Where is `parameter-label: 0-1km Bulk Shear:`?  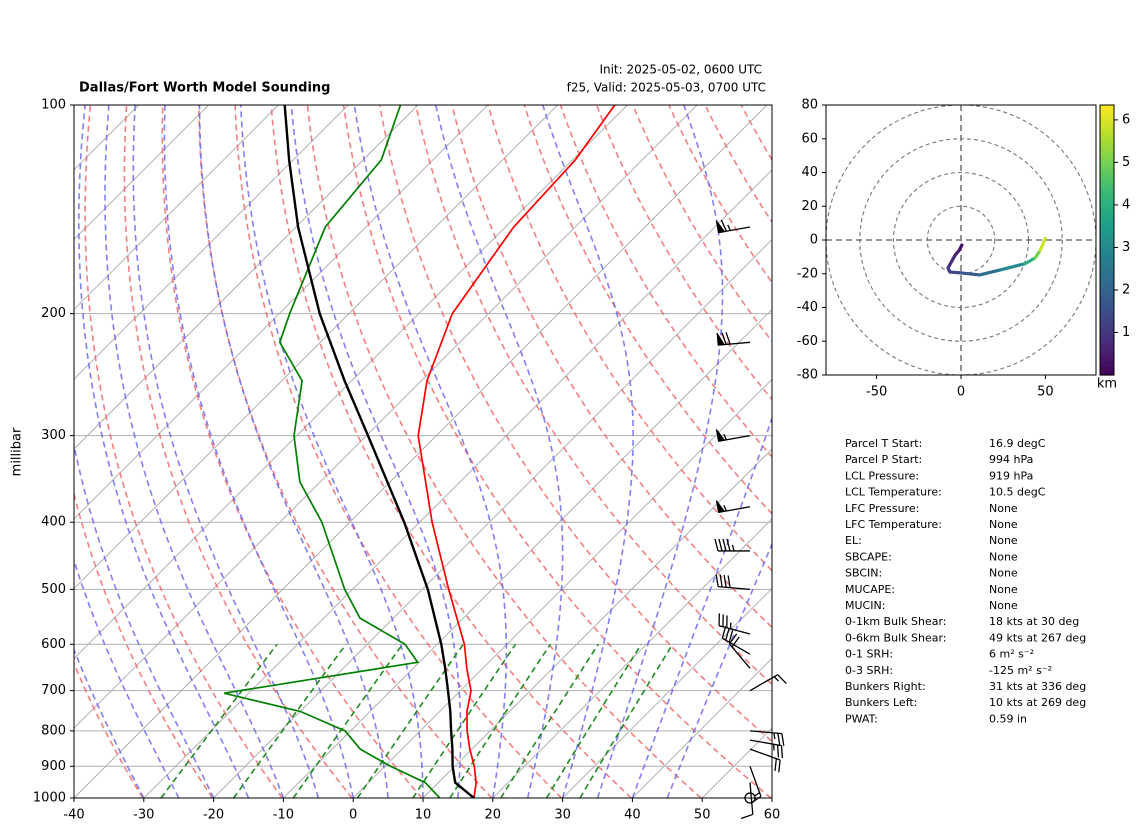 parameter-label: 0-1km Bulk Shear: is located at coordinates (896, 621).